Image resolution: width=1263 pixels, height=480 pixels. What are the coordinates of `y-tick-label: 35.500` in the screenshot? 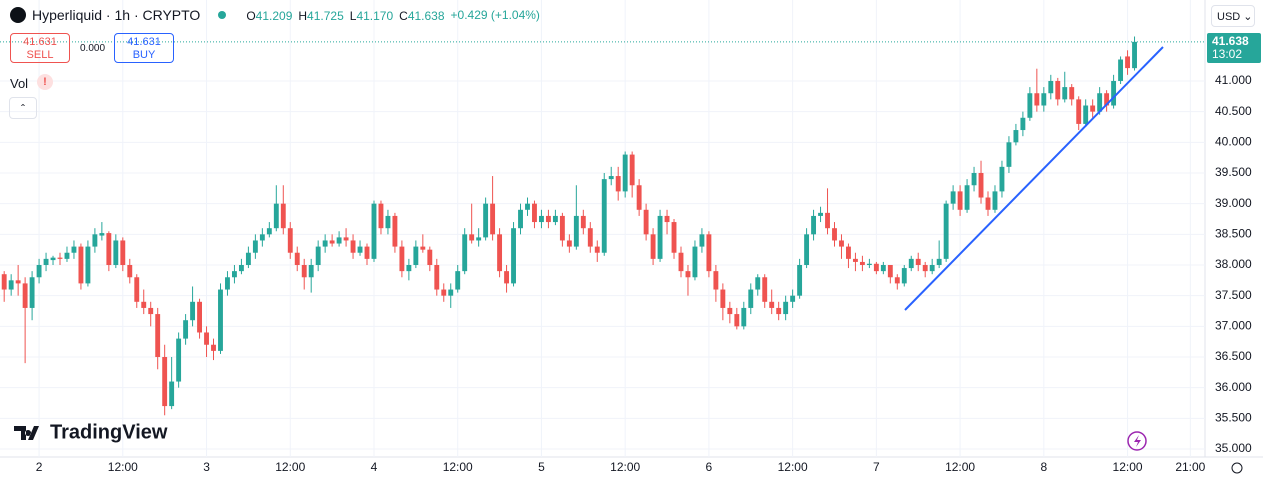 It's located at (1233, 418).